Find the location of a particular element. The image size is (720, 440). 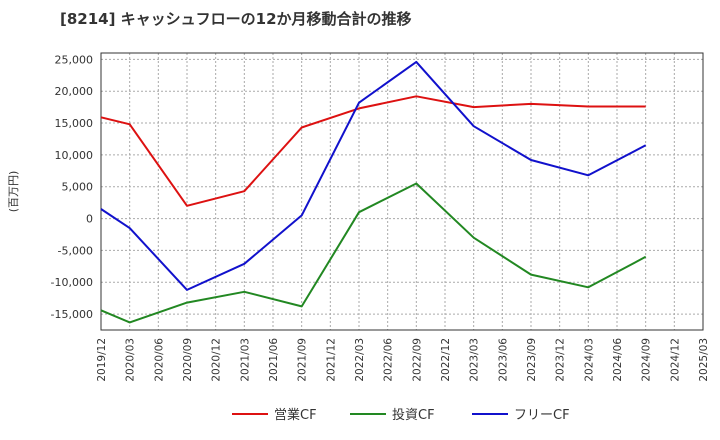

x-tick-label: 2021/09 is located at coordinates (303, 360).